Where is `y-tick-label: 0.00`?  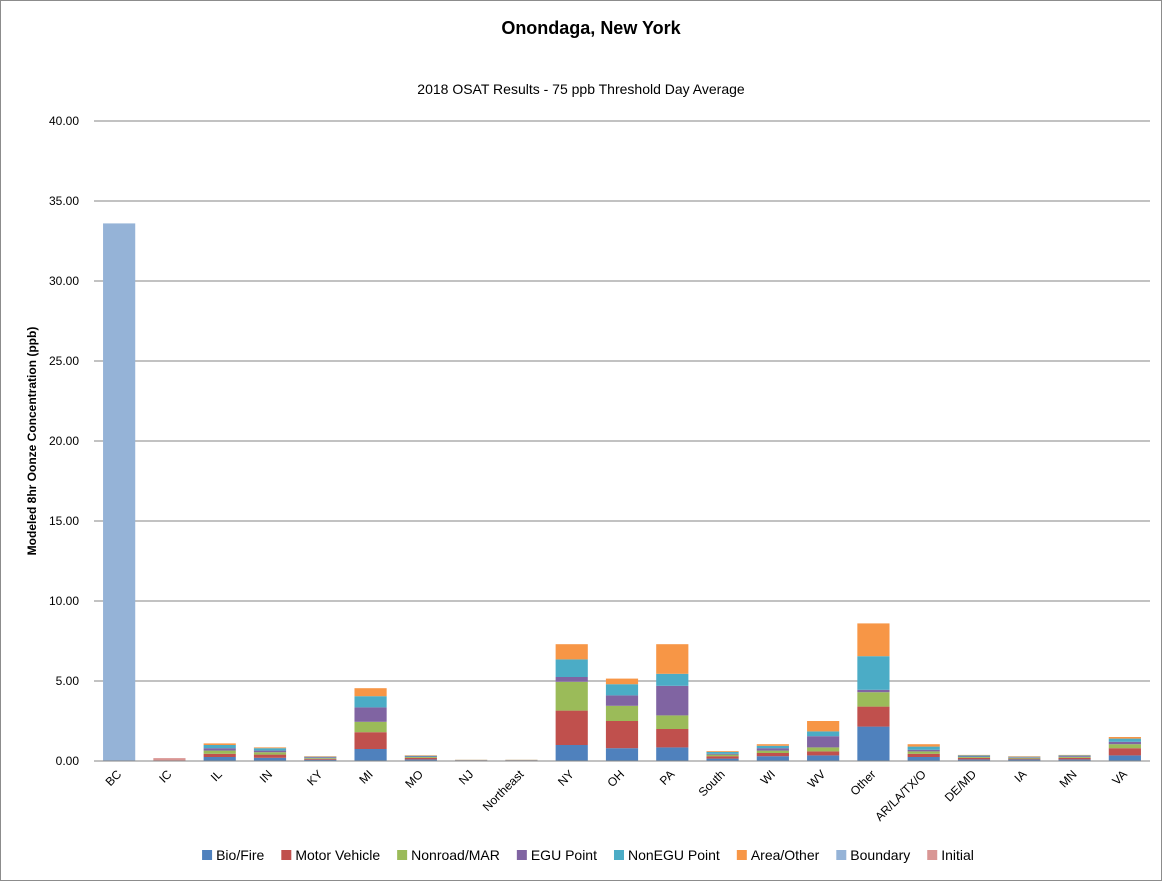 y-tick-label: 0.00 is located at coordinates (68, 761).